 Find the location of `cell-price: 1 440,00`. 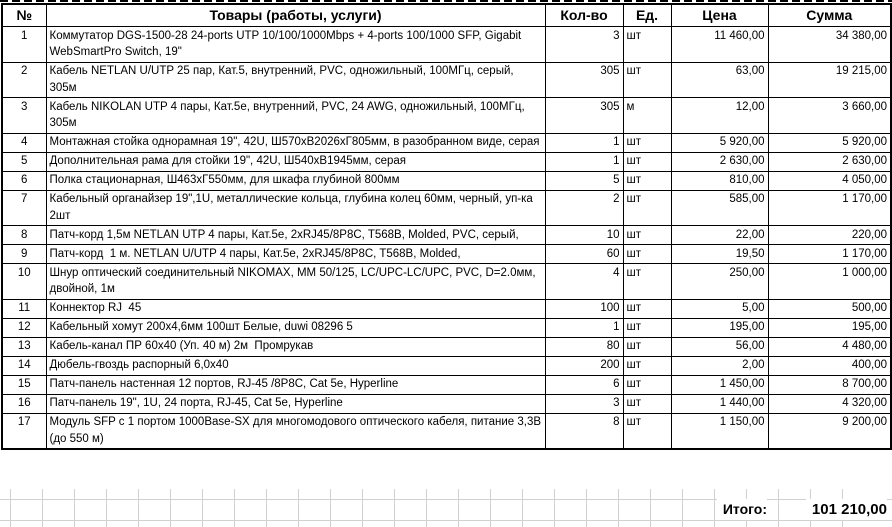

cell-price: 1 440,00 is located at coordinates (719, 403).